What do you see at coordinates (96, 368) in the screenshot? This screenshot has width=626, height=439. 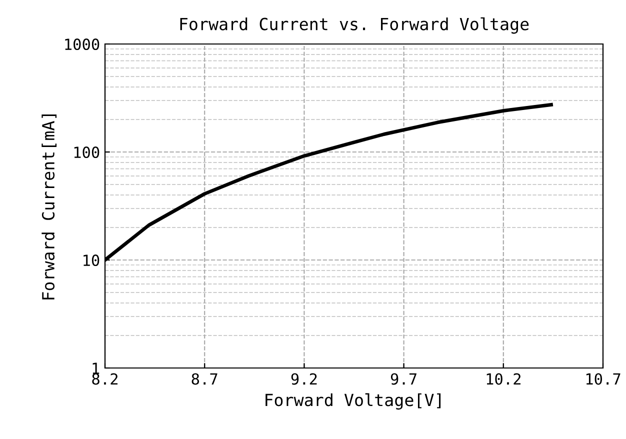 I see `y-tick-label: 1` at bounding box center [96, 368].